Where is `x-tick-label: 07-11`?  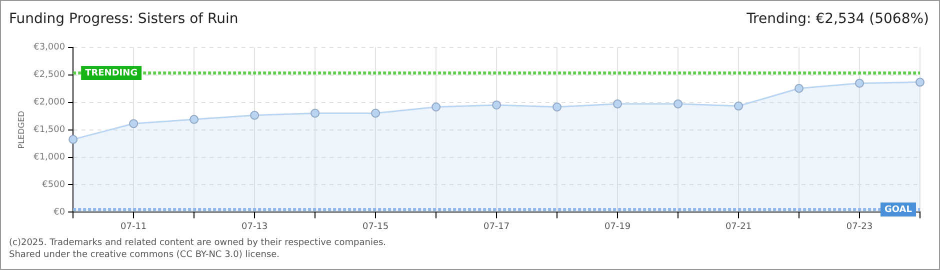
x-tick-label: 07-11 is located at coordinates (133, 227).